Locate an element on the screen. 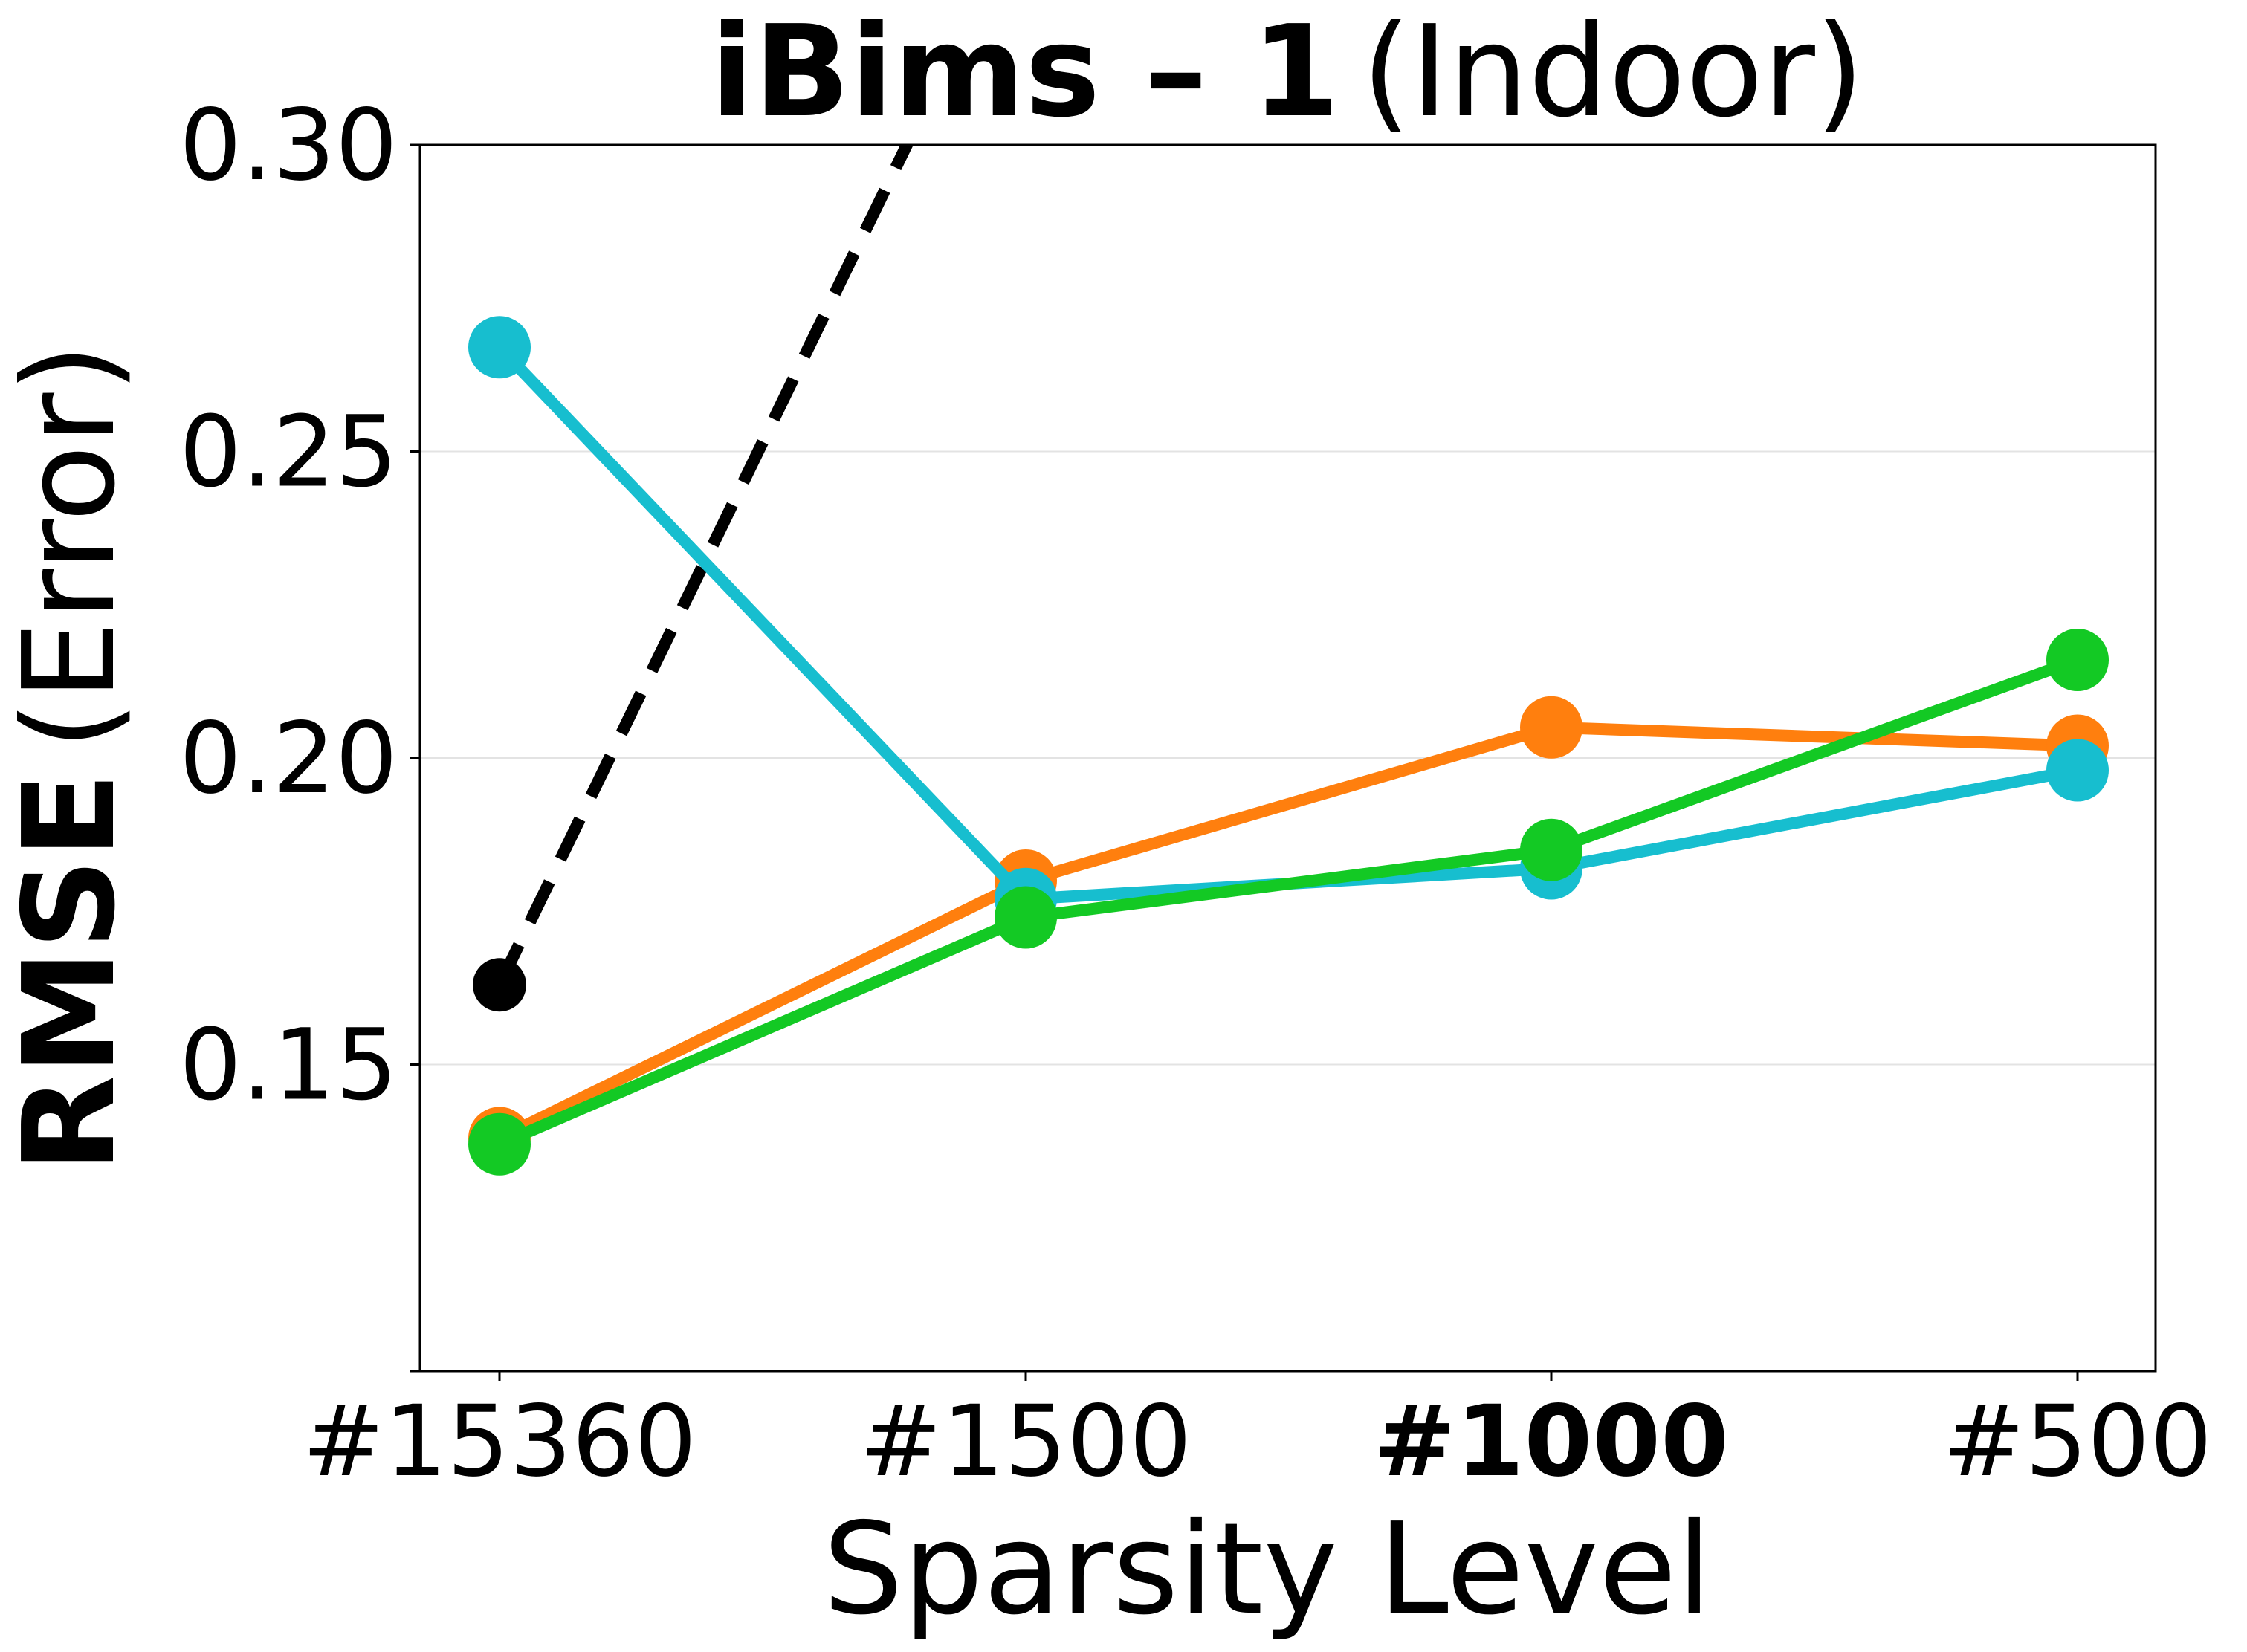 Image resolution: width=2247 pixels, height=1652 pixels. chart-title-rest: (Indoor) is located at coordinates (1613, 73).